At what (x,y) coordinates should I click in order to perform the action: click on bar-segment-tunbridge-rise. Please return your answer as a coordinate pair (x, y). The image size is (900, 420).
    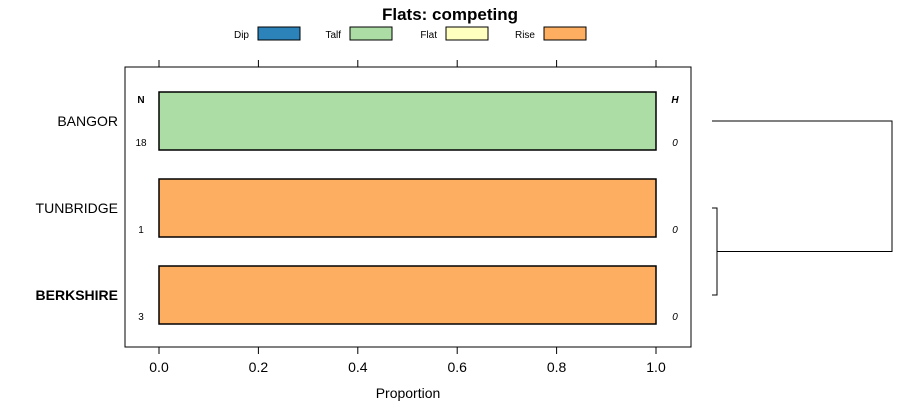
    Looking at the image, I should click on (407, 208).